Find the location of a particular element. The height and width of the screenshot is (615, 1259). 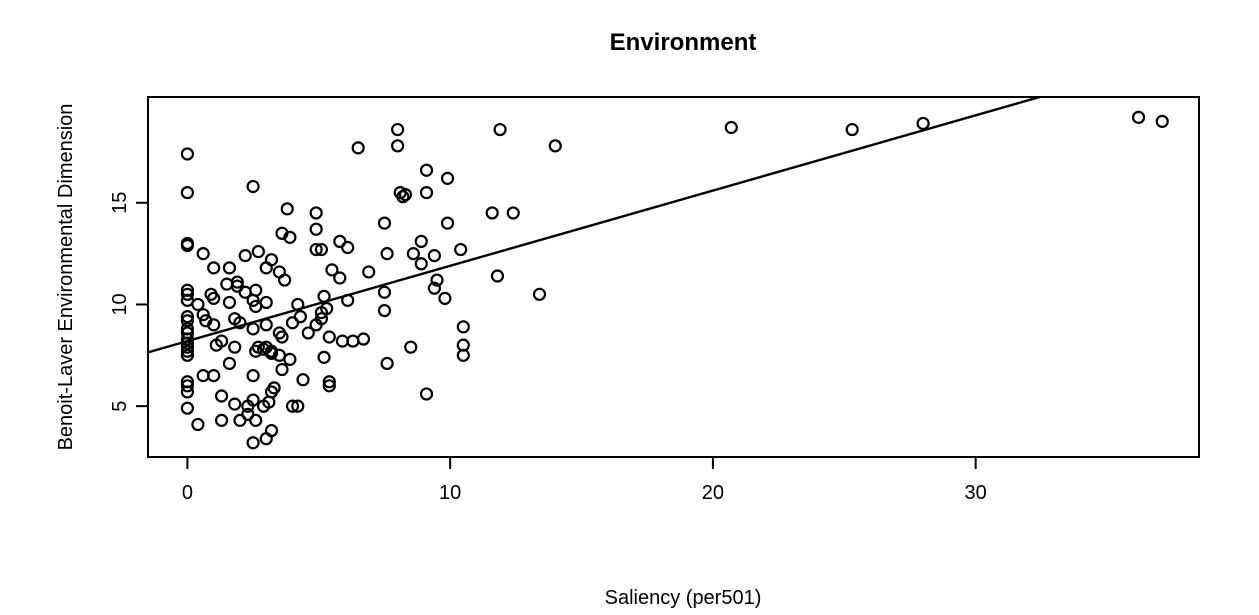

y-axis: 5 10 15 is located at coordinates (129, 302).